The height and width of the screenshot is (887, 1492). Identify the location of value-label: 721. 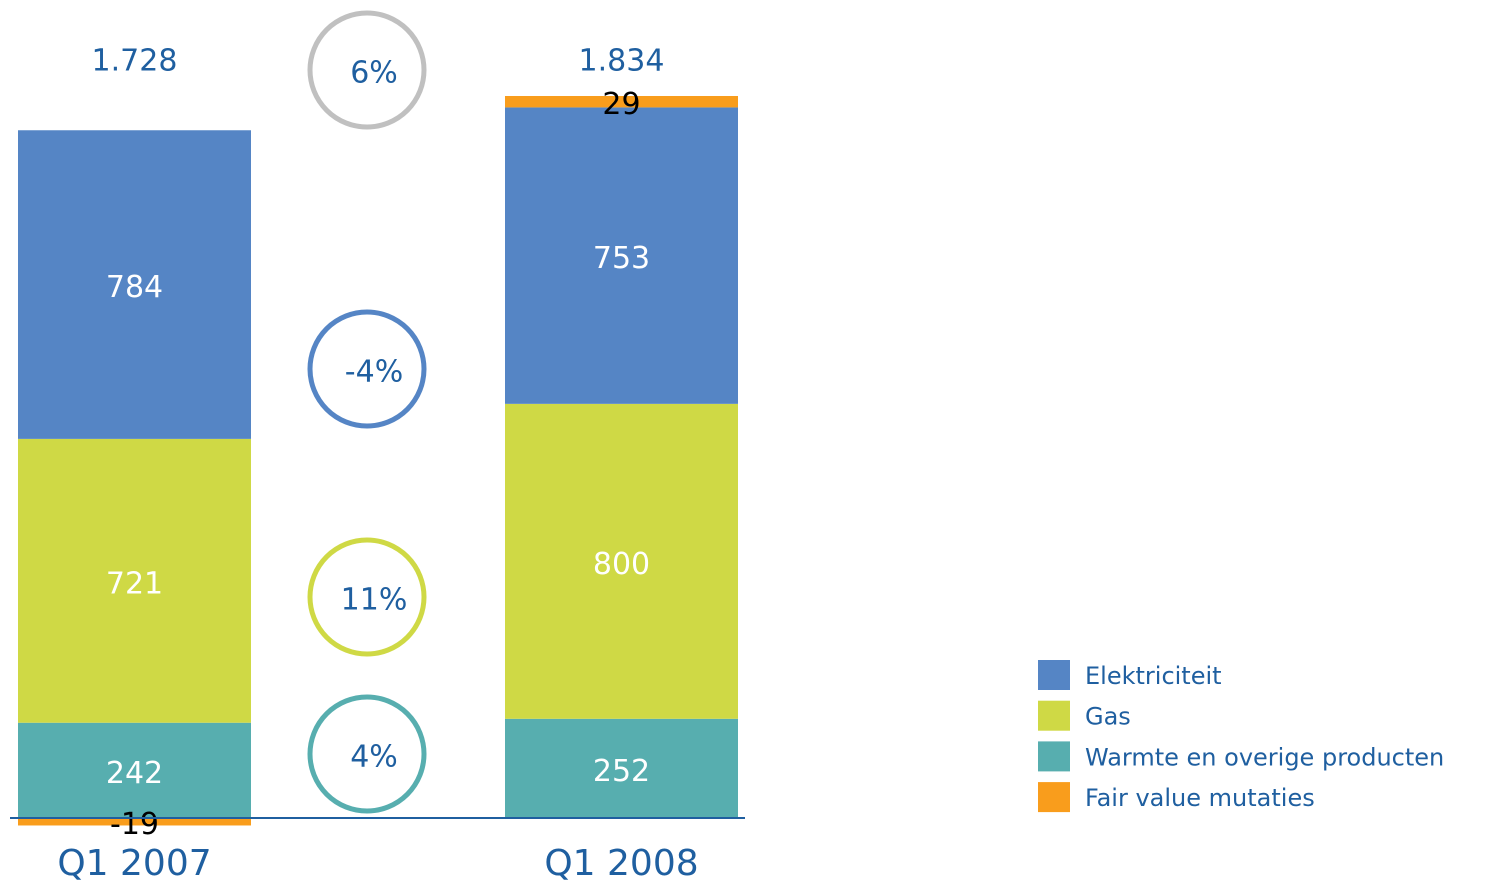
(134, 583).